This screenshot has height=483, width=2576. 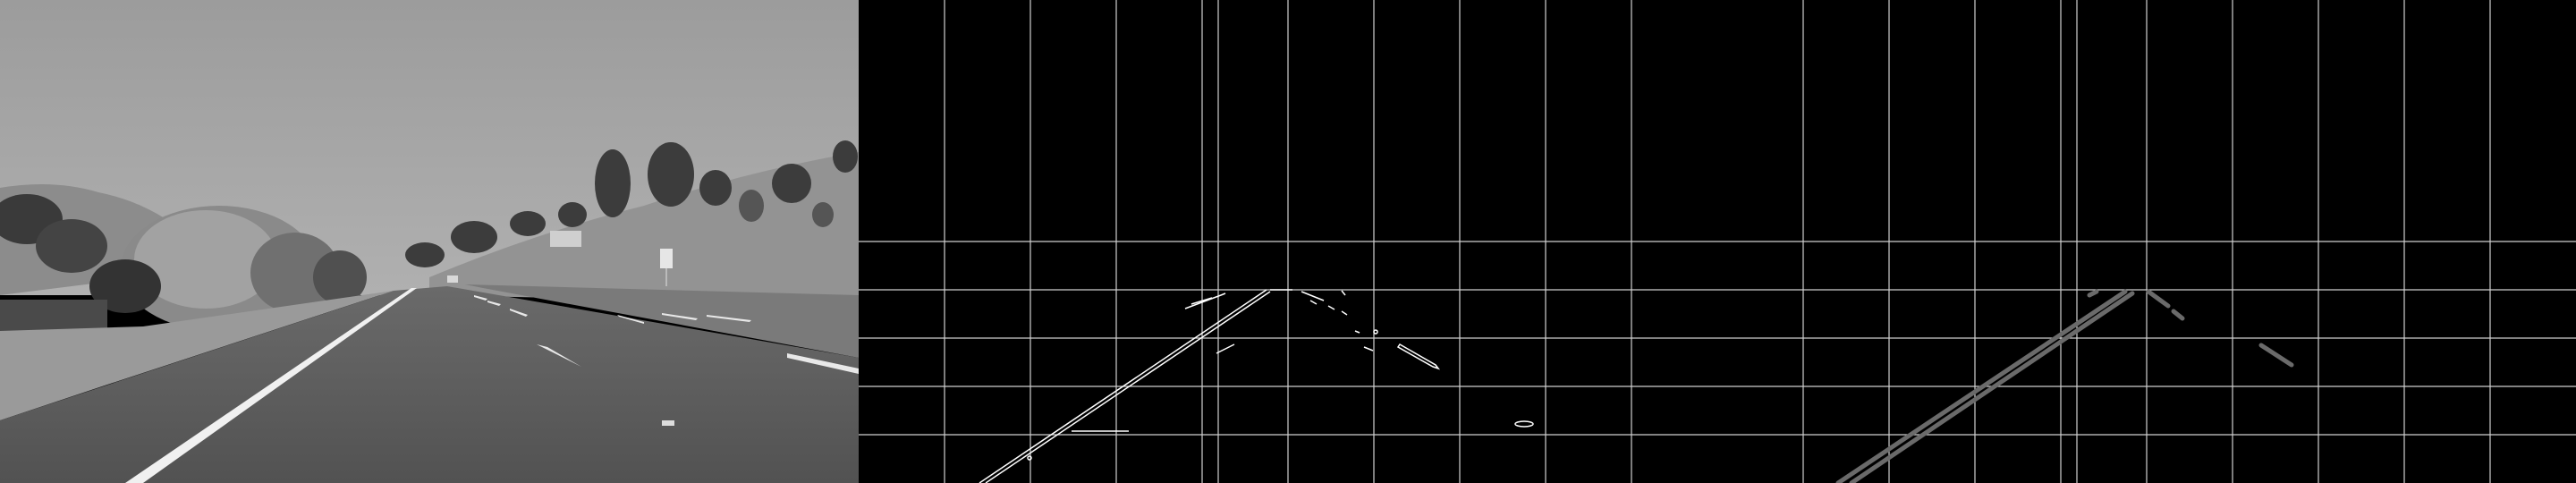 I want to click on right-lane-dashes, so click(x=666, y=334).